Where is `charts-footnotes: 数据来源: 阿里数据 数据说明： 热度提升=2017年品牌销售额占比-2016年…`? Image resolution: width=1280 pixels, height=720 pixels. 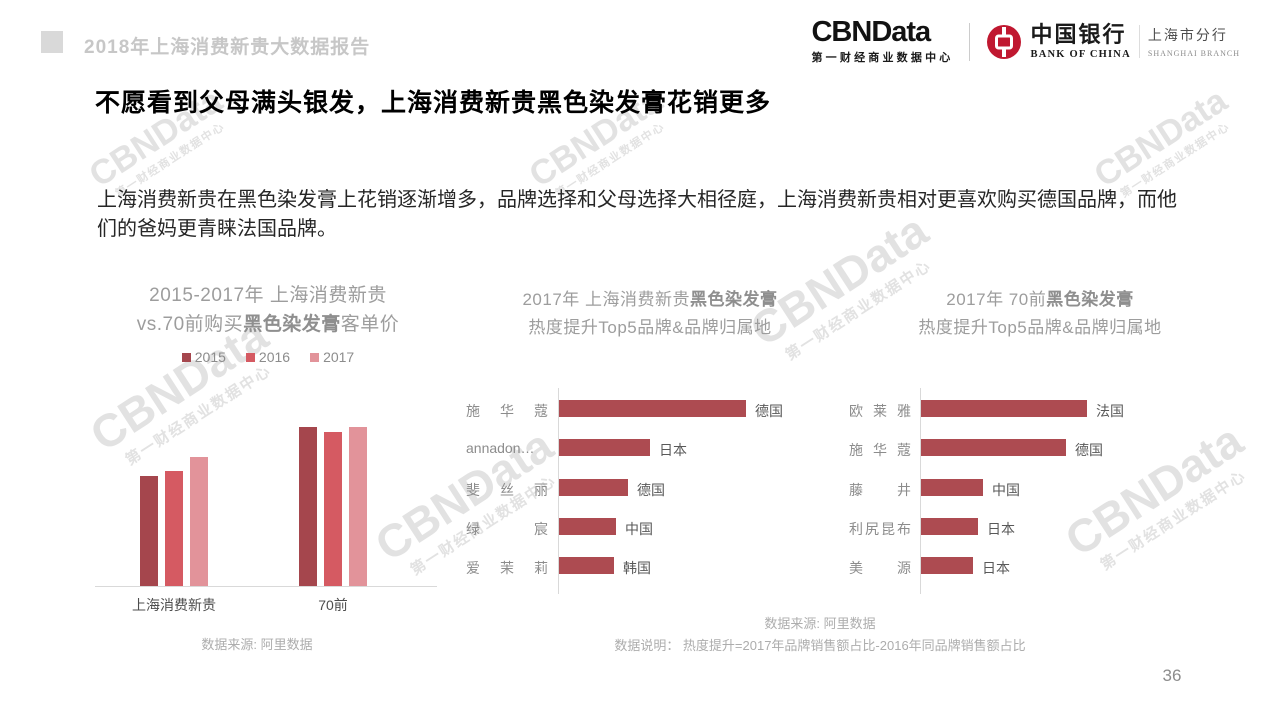
charts-footnotes: 数据来源: 阿里数据 数据说明： 热度提升=2017年品牌销售额占比-2016年… is located at coordinates (820, 635).